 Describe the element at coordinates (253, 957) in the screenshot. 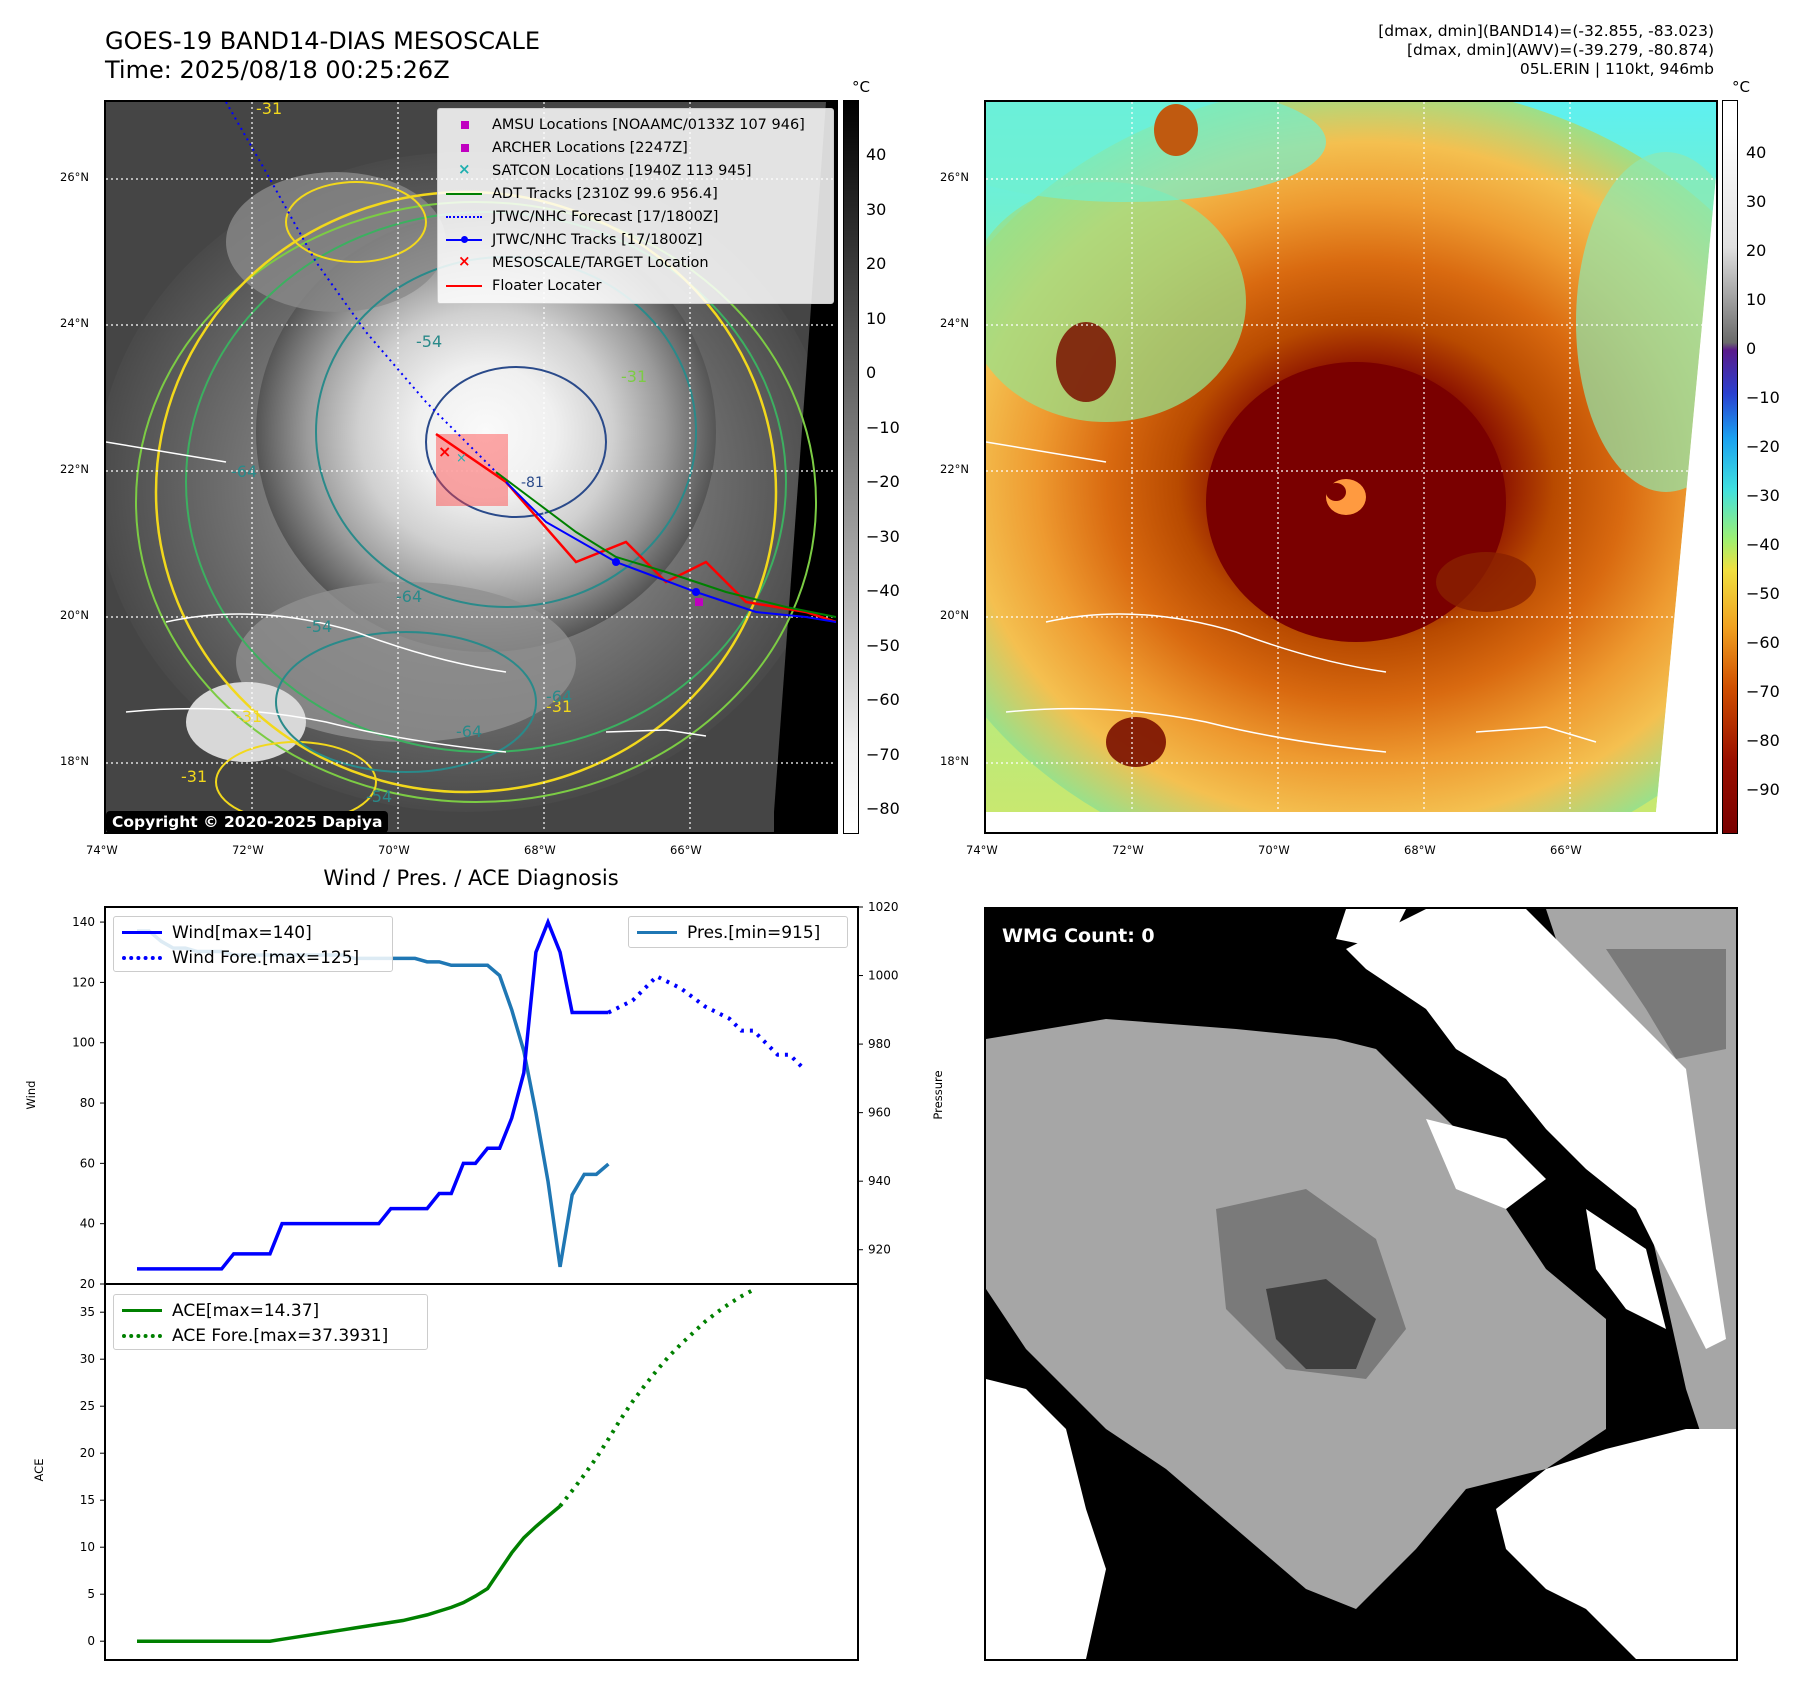

I see `legend-wind-forecast: Wind Fore.[max=125]` at that location.